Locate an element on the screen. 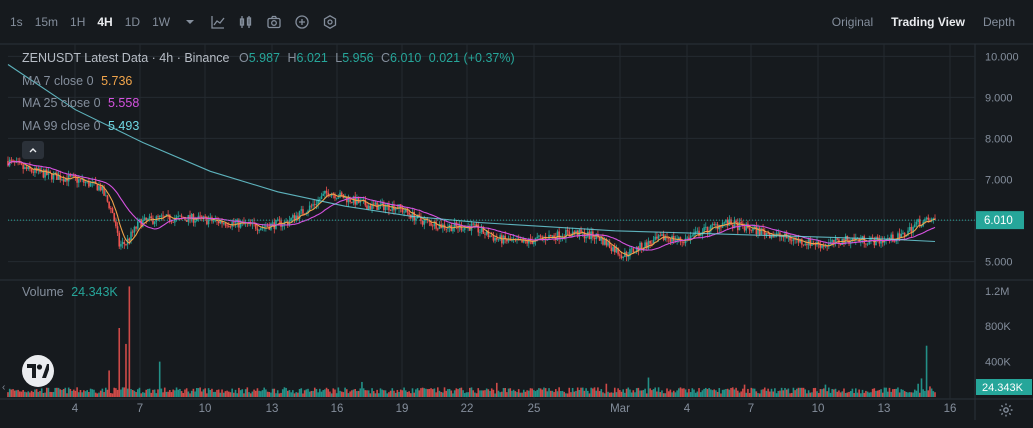 The width and height of the screenshot is (1033, 428). indicators-icon is located at coordinates (246, 22).